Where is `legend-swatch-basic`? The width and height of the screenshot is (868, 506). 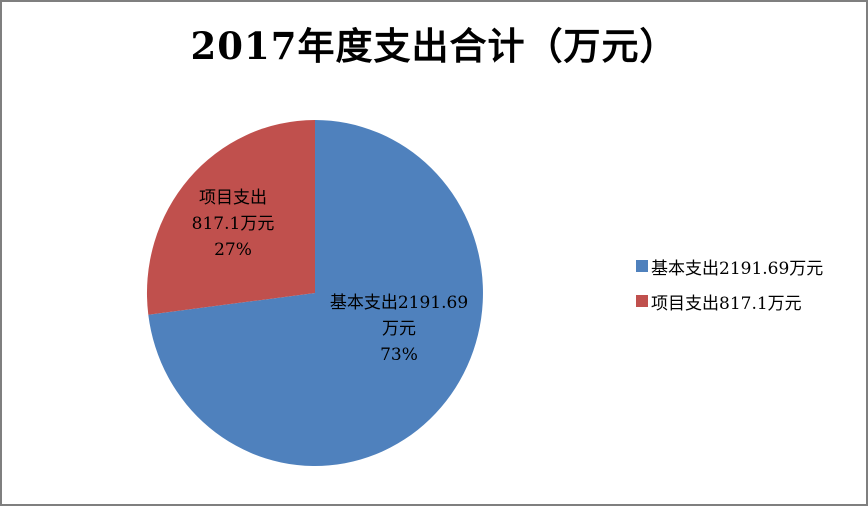 legend-swatch-basic is located at coordinates (642, 266).